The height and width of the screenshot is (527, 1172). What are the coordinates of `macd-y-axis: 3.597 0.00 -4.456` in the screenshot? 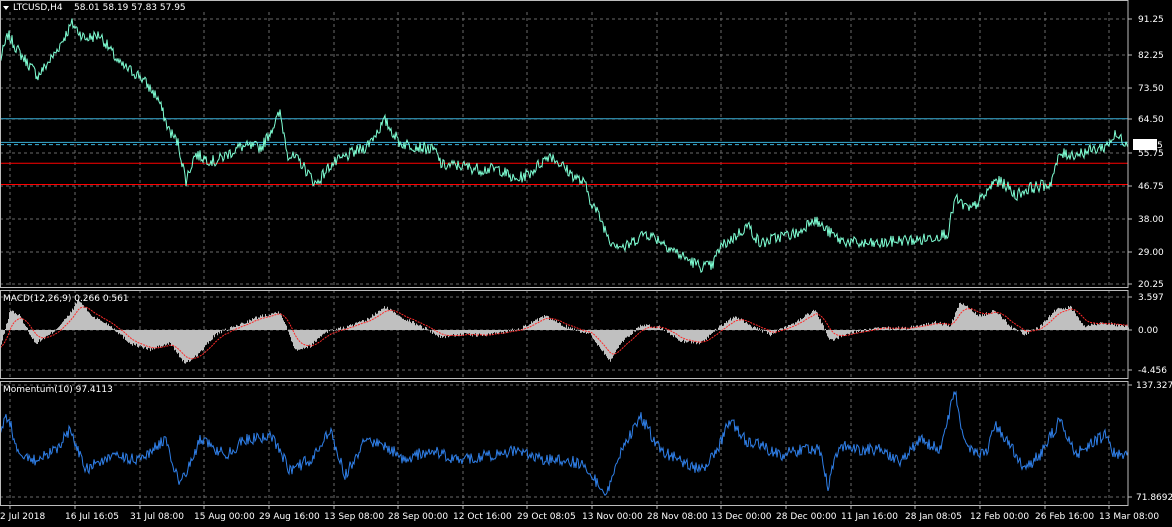 It's located at (1147, 334).